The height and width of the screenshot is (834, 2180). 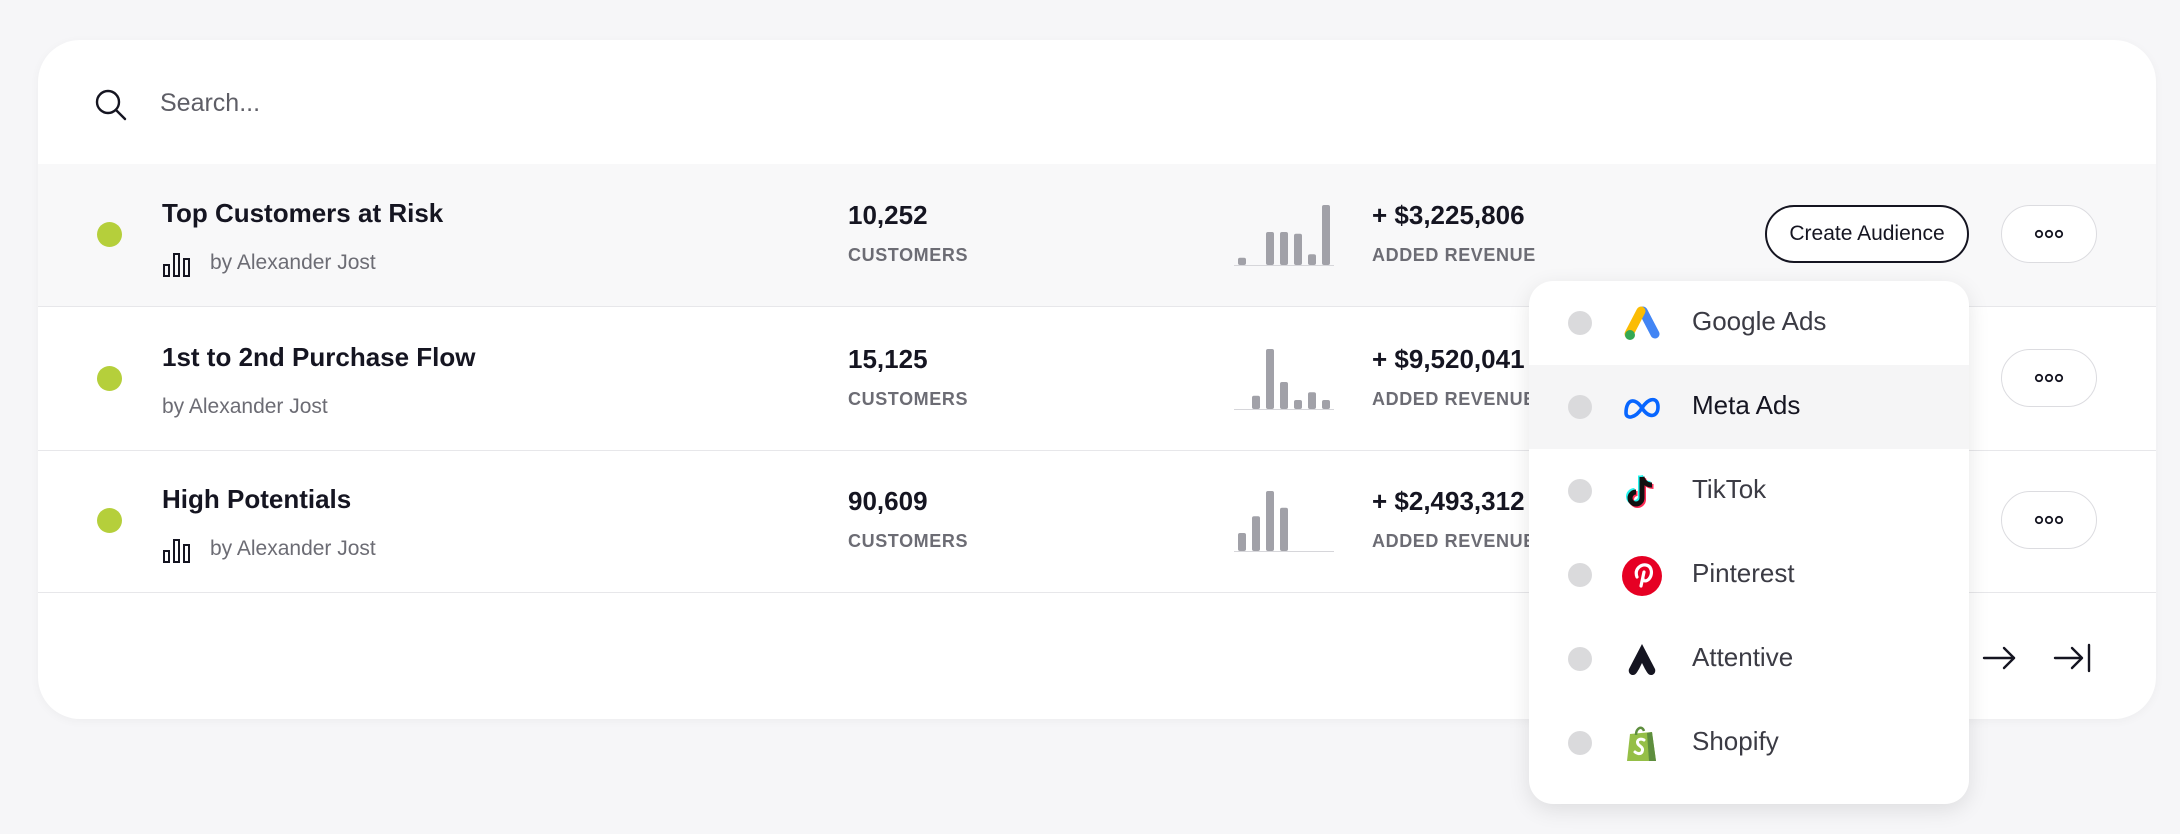 I want to click on menu-item-tiktok: TikTok, so click(x=1749, y=491).